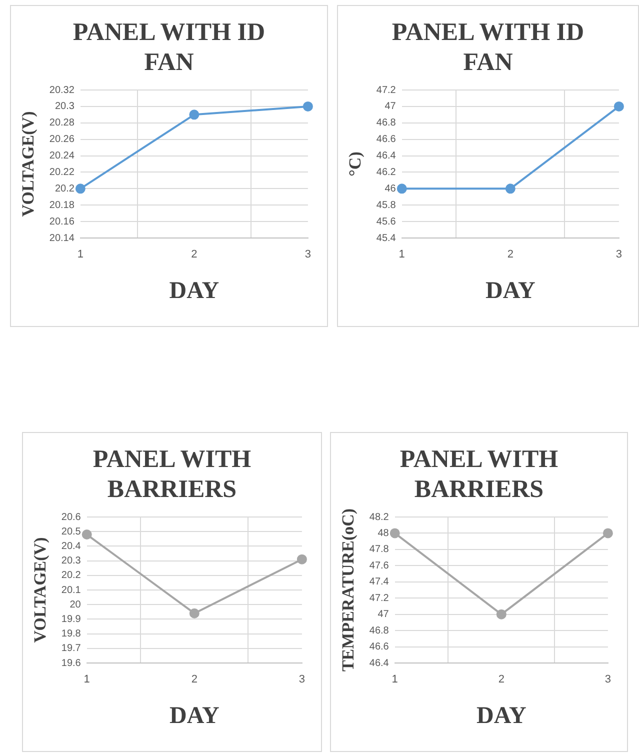 This screenshot has height=756, width=639. What do you see at coordinates (71, 634) in the screenshot?
I see `y-tick-label: 19.8` at bounding box center [71, 634].